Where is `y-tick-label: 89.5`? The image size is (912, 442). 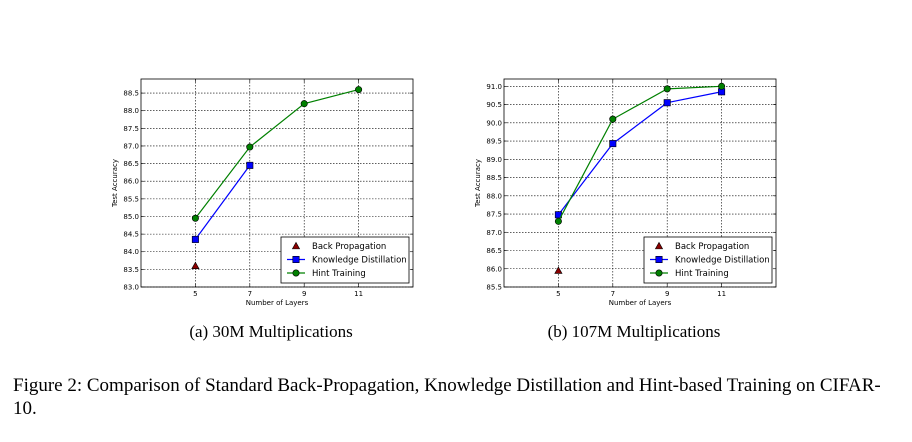
y-tick-label: 89.5 is located at coordinates (494, 142).